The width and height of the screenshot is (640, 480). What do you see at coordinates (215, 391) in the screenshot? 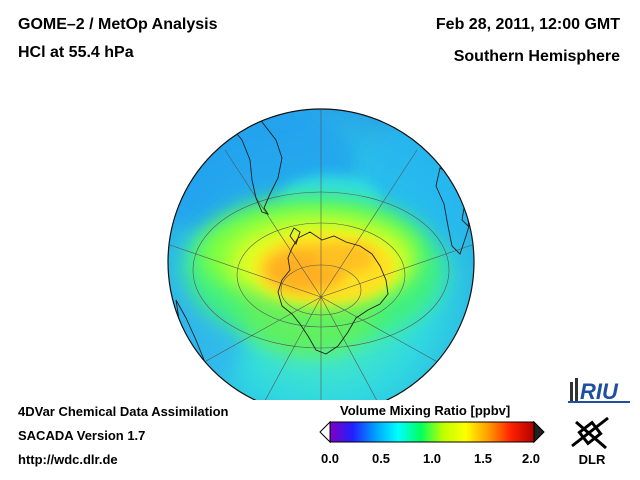
I see `new-zealand-coast` at bounding box center [215, 391].